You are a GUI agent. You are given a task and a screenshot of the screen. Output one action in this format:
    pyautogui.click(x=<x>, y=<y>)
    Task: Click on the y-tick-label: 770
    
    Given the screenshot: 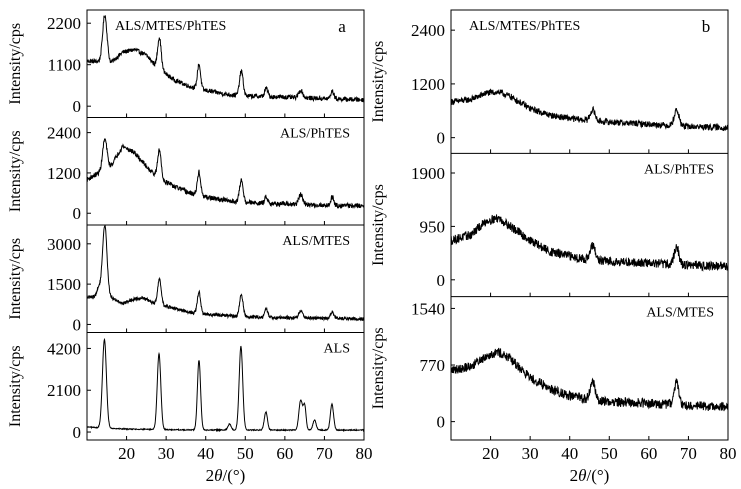 What is the action you would take?
    pyautogui.click(x=433, y=365)
    